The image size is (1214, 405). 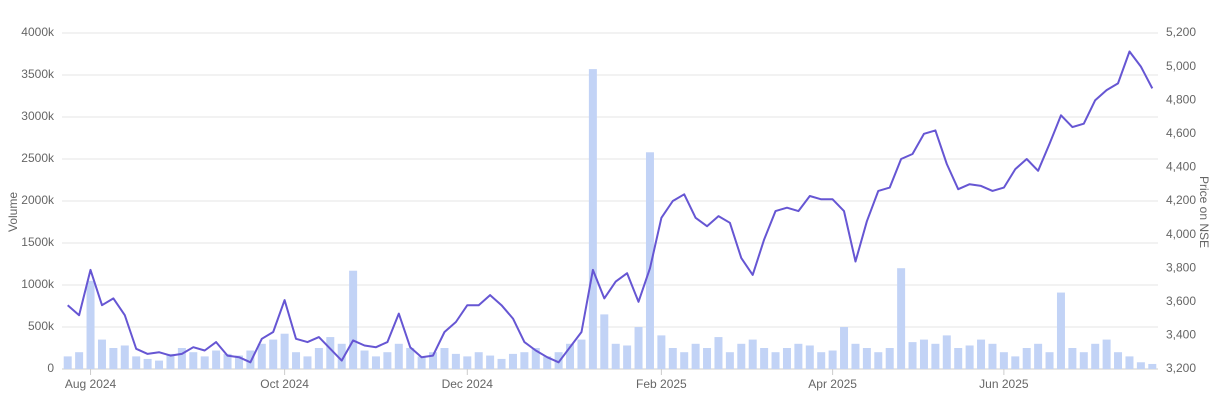 What do you see at coordinates (1004, 384) in the screenshot?
I see `x-tick-label: Jun 2025` at bounding box center [1004, 384].